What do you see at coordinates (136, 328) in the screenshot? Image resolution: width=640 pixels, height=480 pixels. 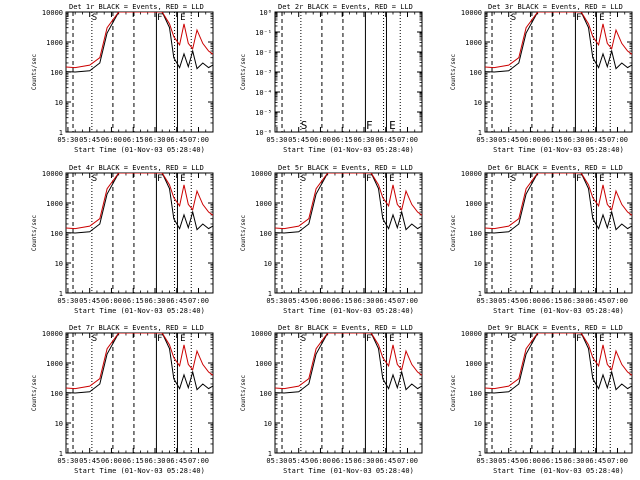 I see `plot-title: Det 7r BLACK = Events, RED = LLD` at bounding box center [136, 328].